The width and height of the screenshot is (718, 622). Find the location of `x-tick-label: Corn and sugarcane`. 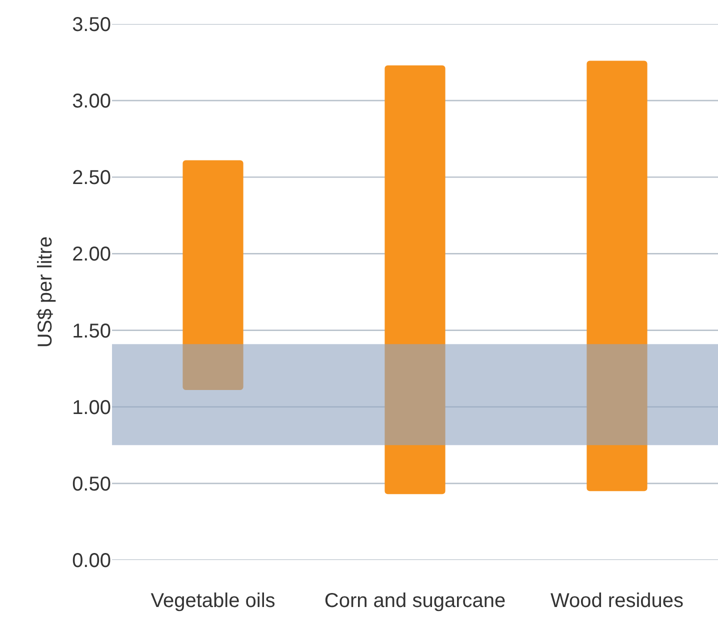

x-tick-label: Corn and sugarcane is located at coordinates (415, 601).